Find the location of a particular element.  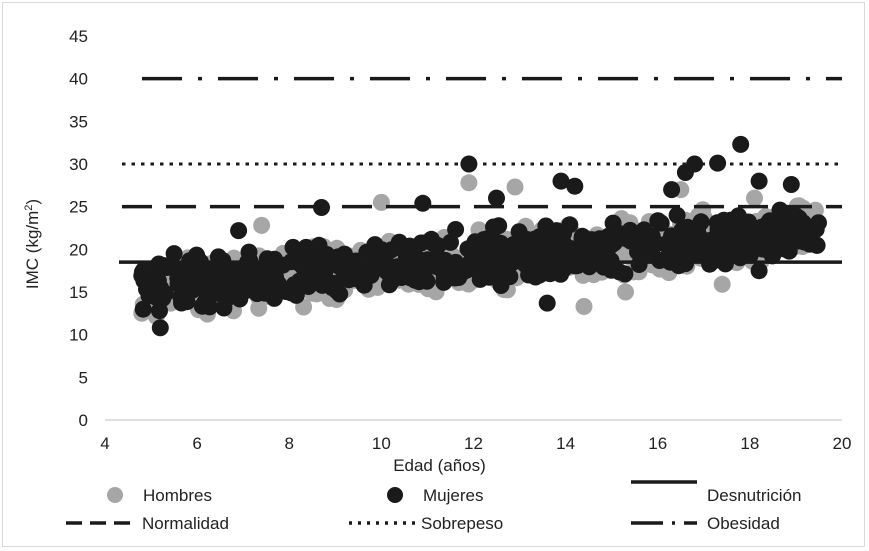

x-tick-label: 12 is located at coordinates (473, 443).